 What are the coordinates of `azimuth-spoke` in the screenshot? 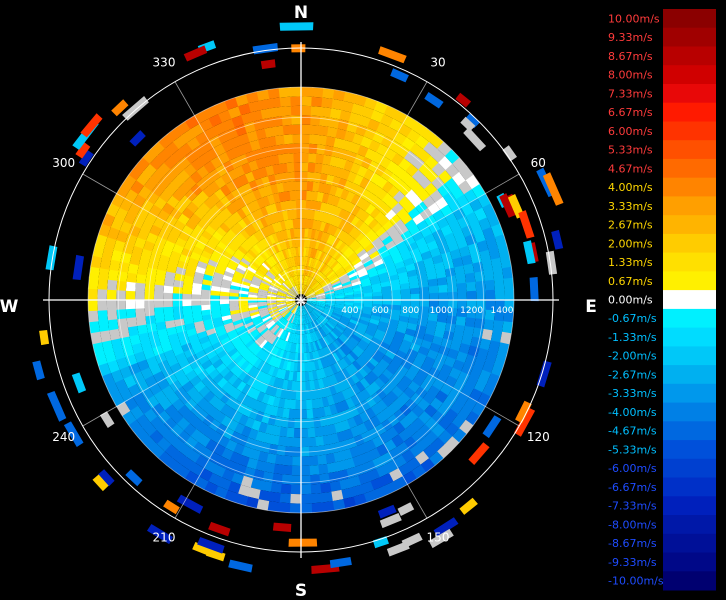 It's located at (410, 363).